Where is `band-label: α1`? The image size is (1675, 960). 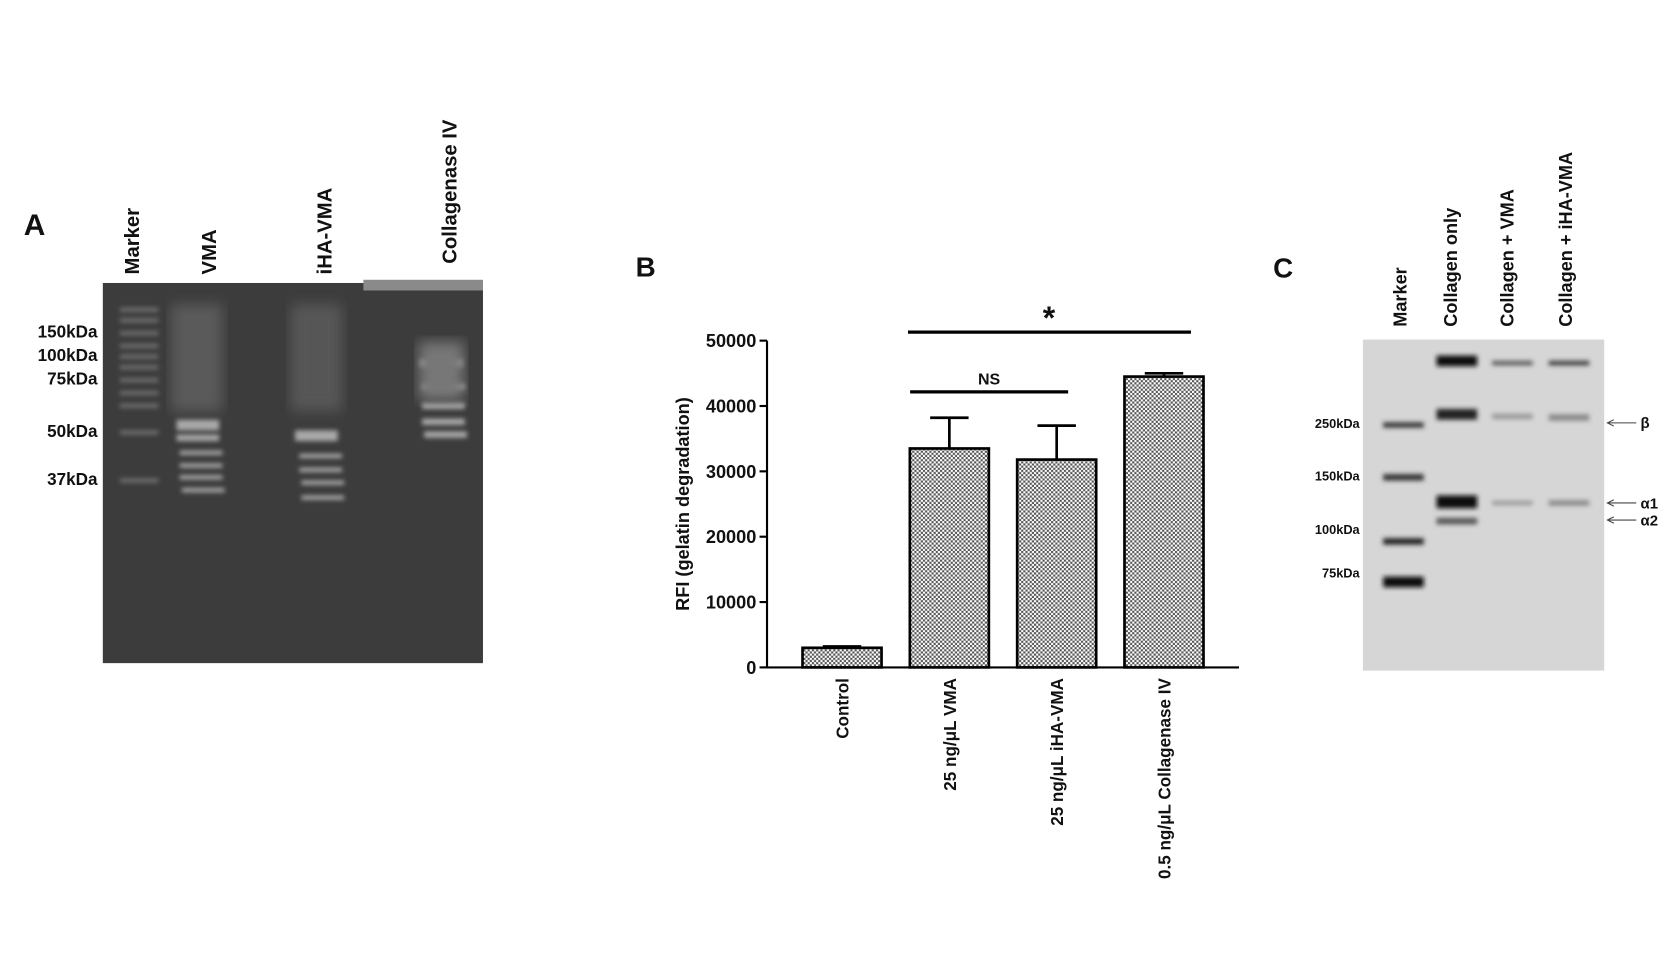 band-label: α1 is located at coordinates (1650, 503).